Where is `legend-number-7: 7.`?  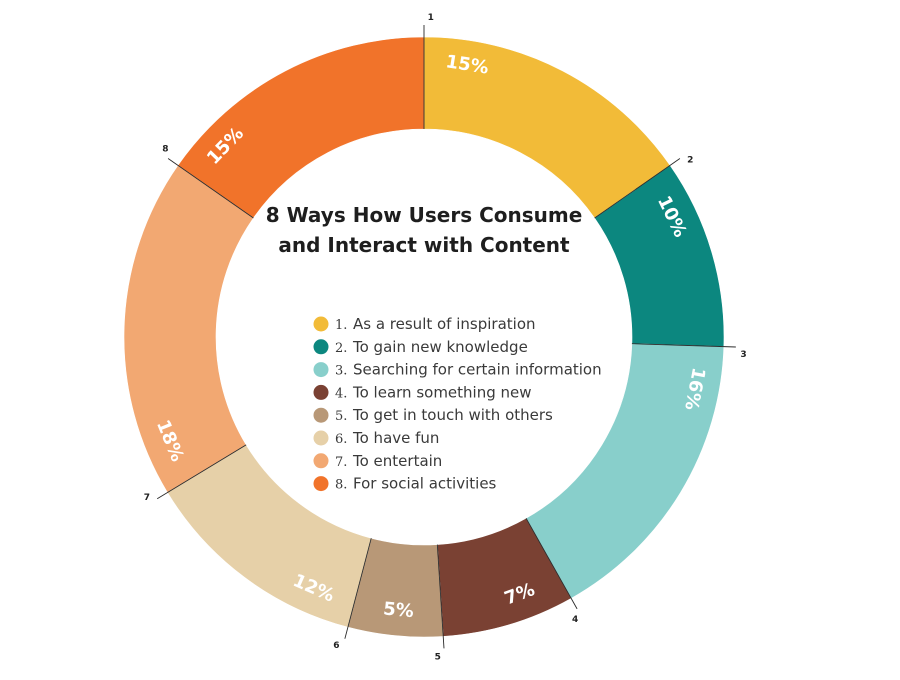 legend-number-7: 7. is located at coordinates (341, 462).